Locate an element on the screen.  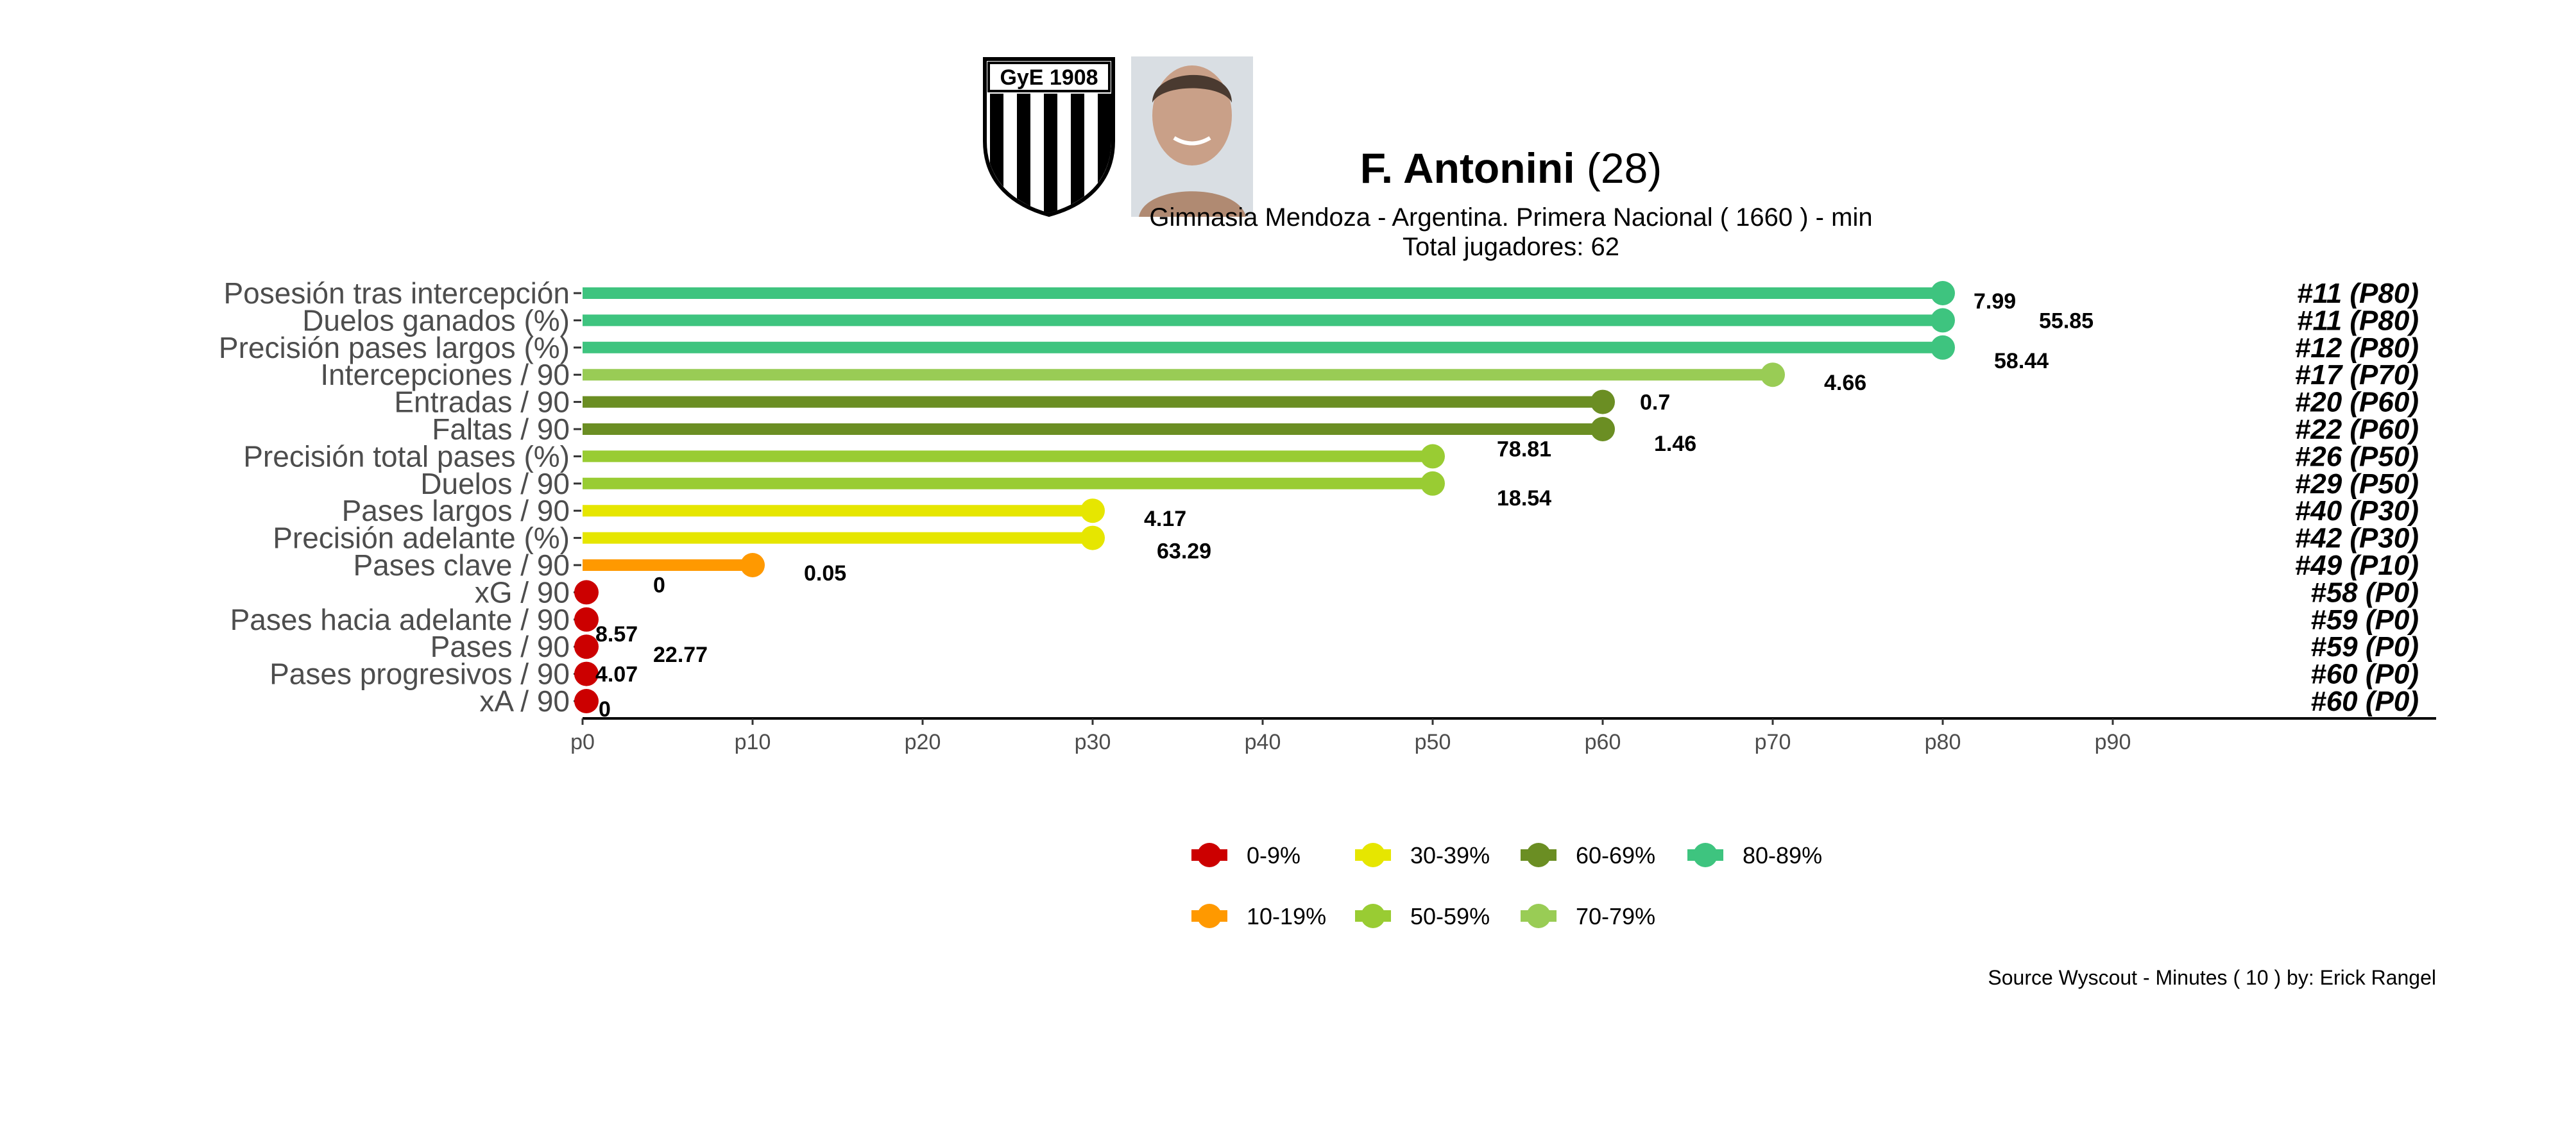
legend-item: 50-59% is located at coordinates (1423, 916).